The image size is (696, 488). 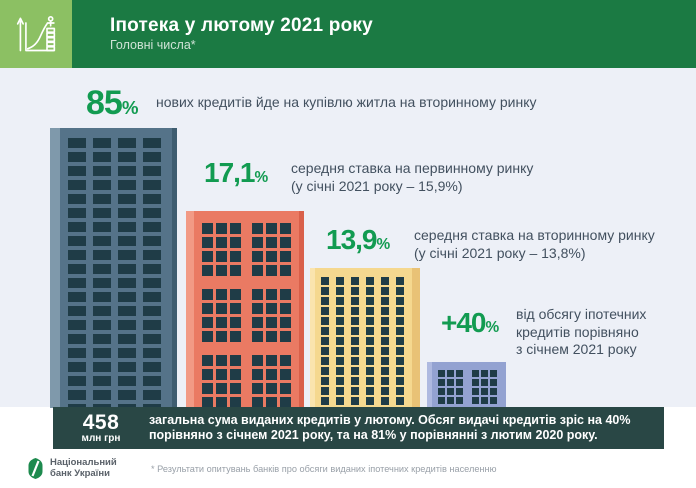 What do you see at coordinates (470, 322) in the screenshot?
I see `stat-value-plus40: +40%` at bounding box center [470, 322].